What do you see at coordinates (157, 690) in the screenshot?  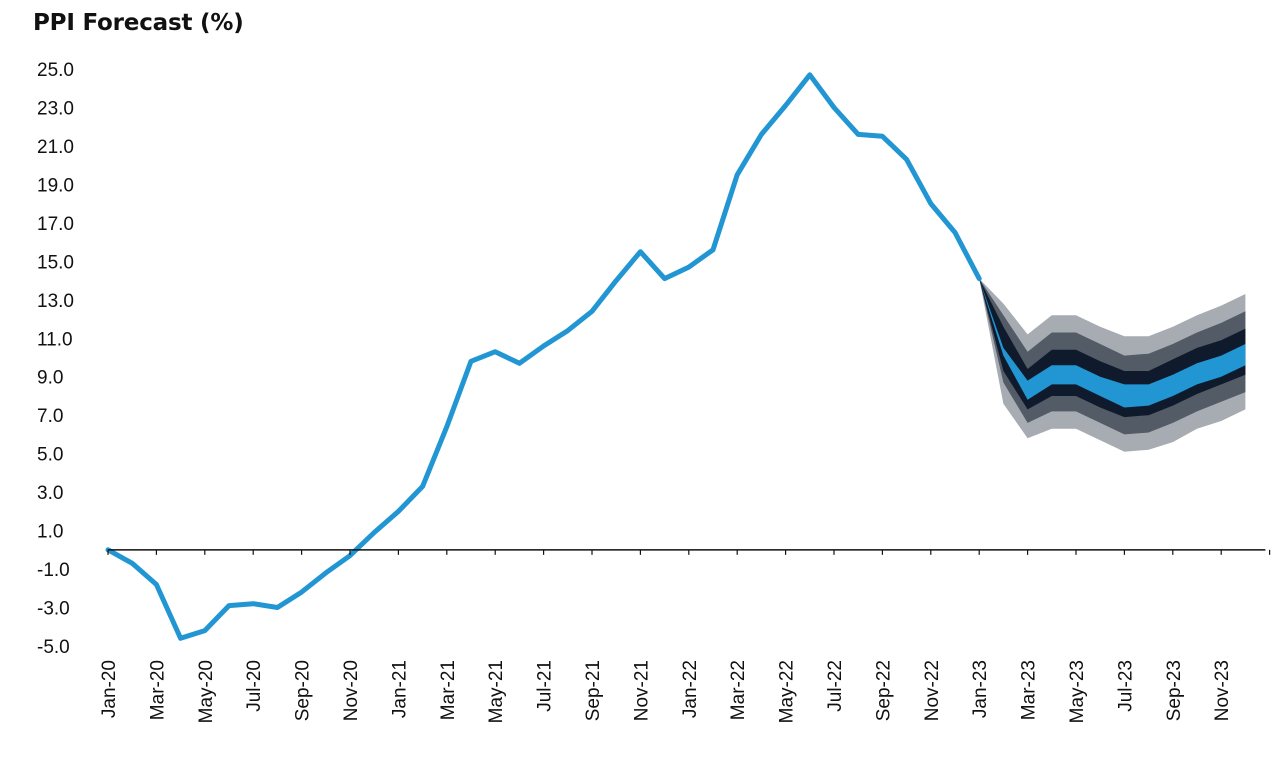 I see `x-tick-label: Mar-20` at bounding box center [157, 690].